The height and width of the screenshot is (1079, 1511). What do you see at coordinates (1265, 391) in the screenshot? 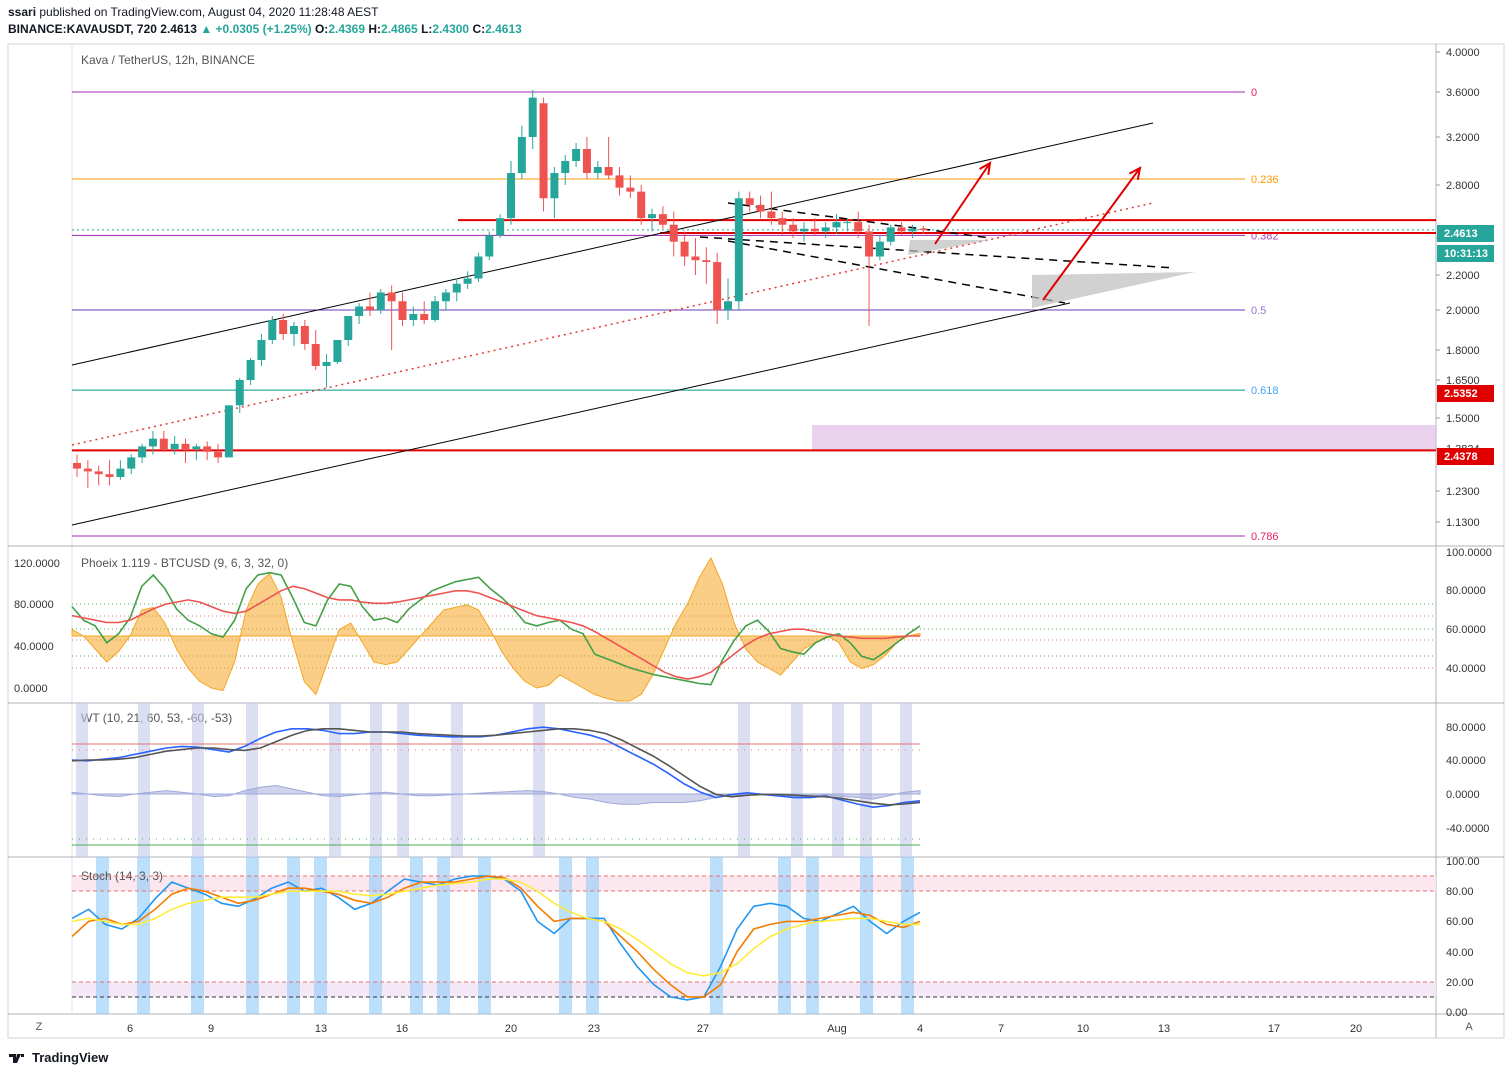
I see `fib-level-label: 0.618` at bounding box center [1265, 391].